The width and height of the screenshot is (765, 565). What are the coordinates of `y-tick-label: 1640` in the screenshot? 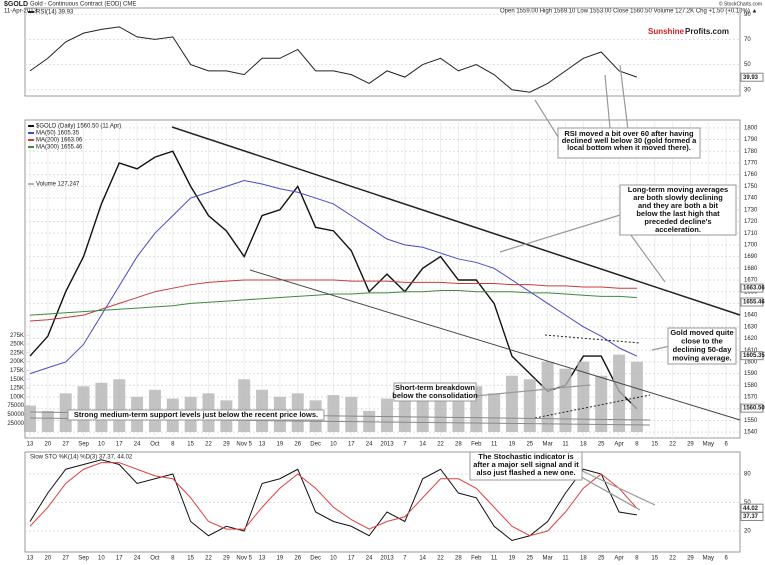 It's located at (751, 316).